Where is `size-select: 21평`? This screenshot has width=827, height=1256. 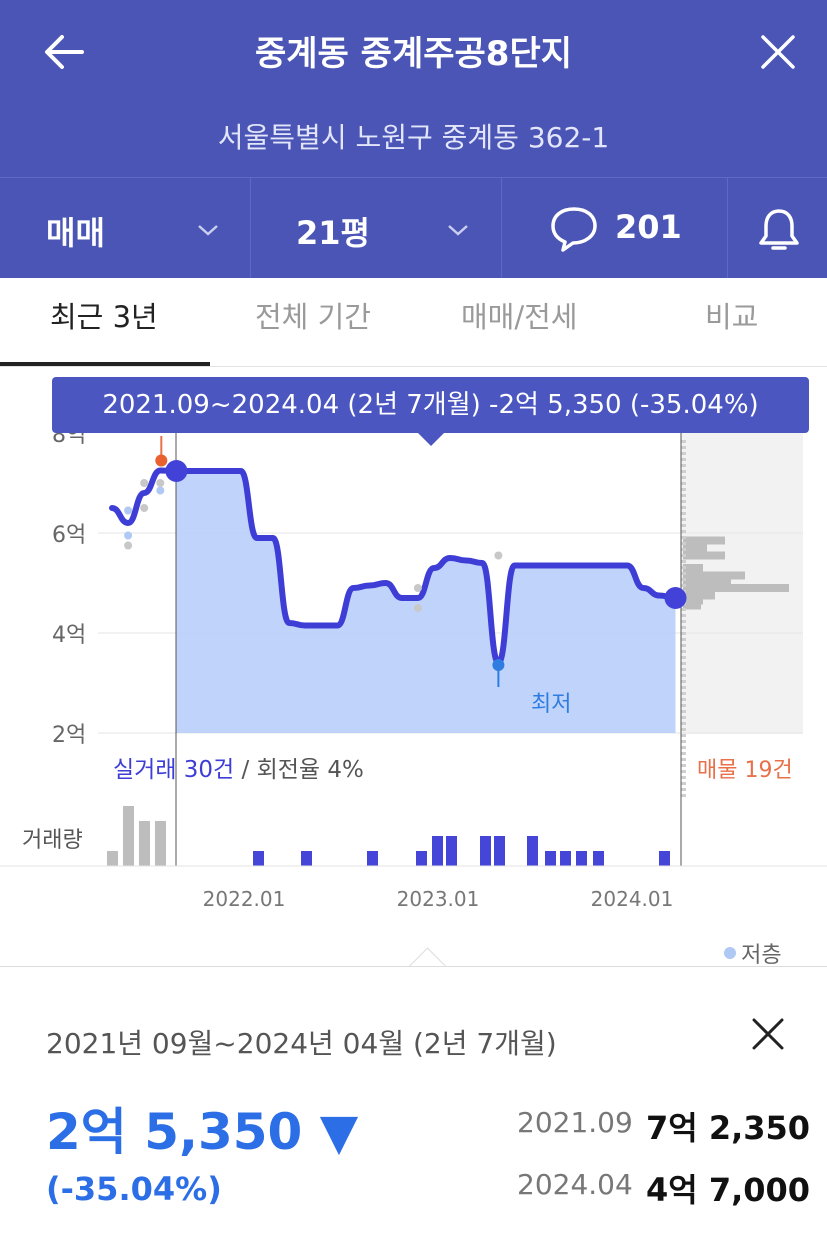 size-select: 21평 is located at coordinates (376, 228).